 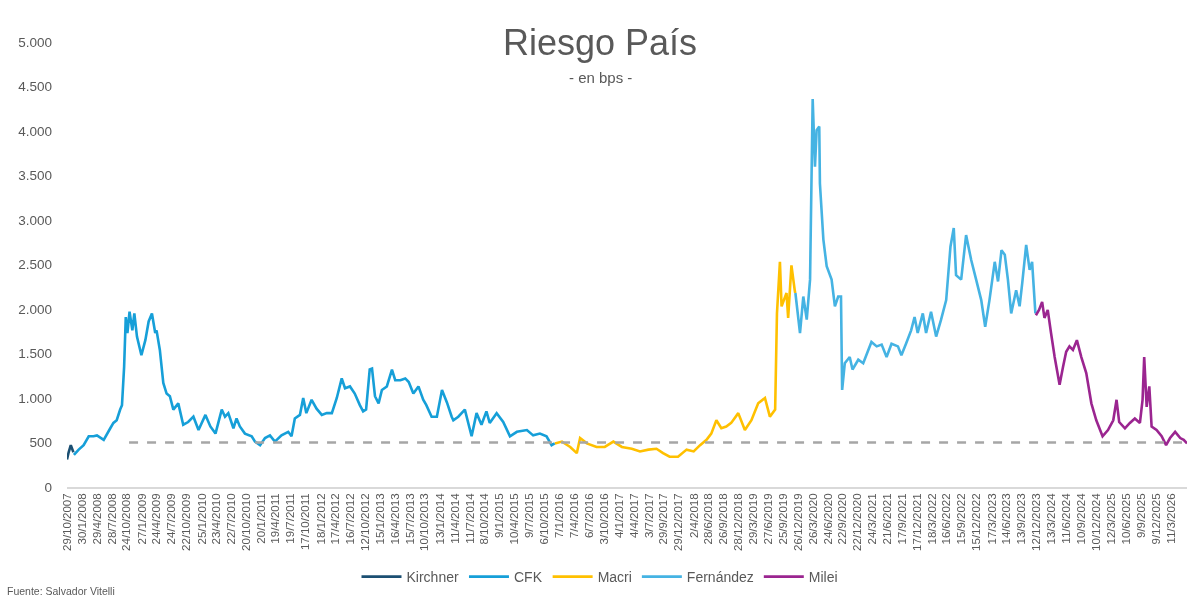 I want to click on x-tick-label: 12/12/2023, so click(x=1035, y=522).